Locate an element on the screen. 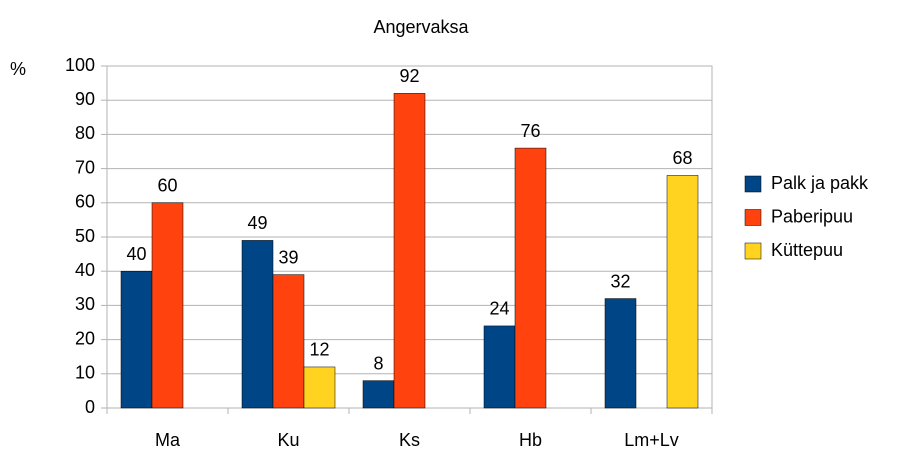 This screenshot has width=917, height=451. x-tick-label: Lm+Lv is located at coordinates (651, 440).